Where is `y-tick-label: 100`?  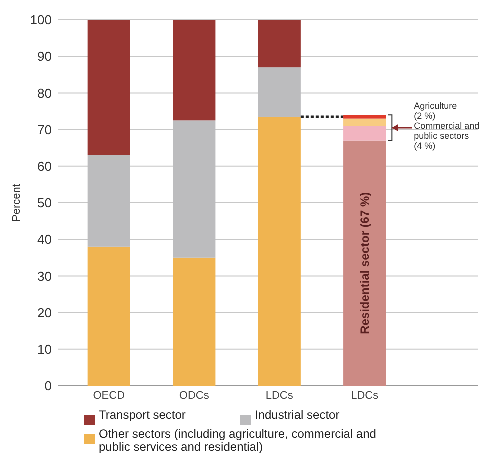
y-tick-label: 100 is located at coordinates (41, 20).